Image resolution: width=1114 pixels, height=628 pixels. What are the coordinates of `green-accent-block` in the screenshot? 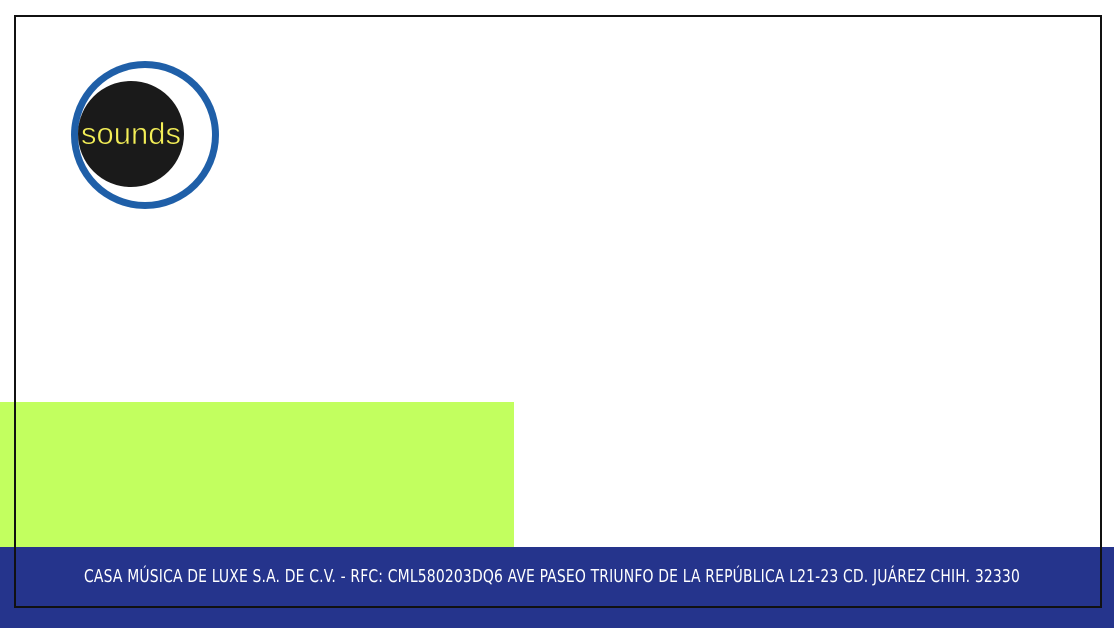 It's located at (257, 475).